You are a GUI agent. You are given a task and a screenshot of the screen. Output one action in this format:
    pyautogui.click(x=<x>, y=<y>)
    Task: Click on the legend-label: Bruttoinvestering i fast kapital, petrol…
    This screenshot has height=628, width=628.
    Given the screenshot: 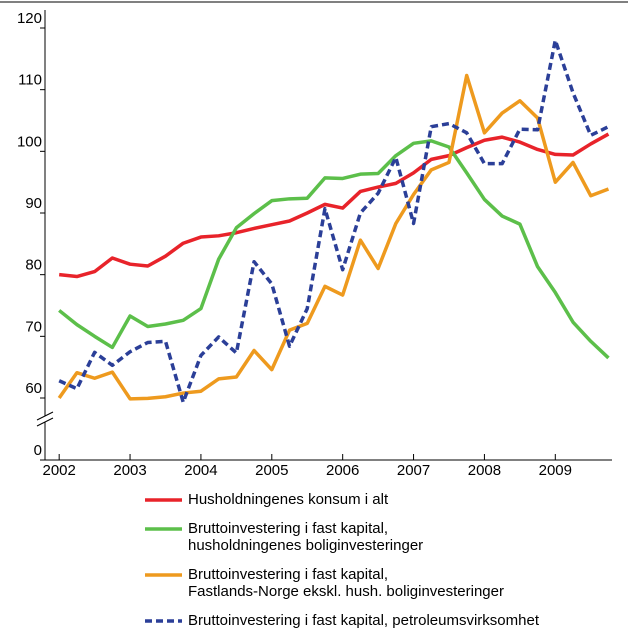 What is the action you would take?
    pyautogui.click(x=364, y=620)
    